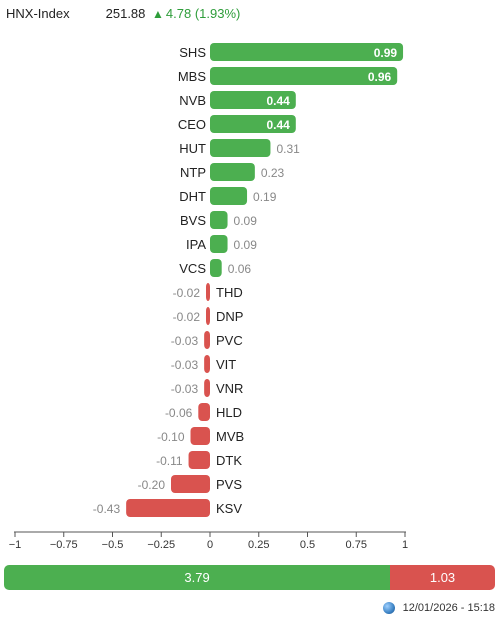 This screenshot has height=618, width=501. Describe the element at coordinates (265, 197) in the screenshot. I see `value-label-dht: 0.19` at that location.